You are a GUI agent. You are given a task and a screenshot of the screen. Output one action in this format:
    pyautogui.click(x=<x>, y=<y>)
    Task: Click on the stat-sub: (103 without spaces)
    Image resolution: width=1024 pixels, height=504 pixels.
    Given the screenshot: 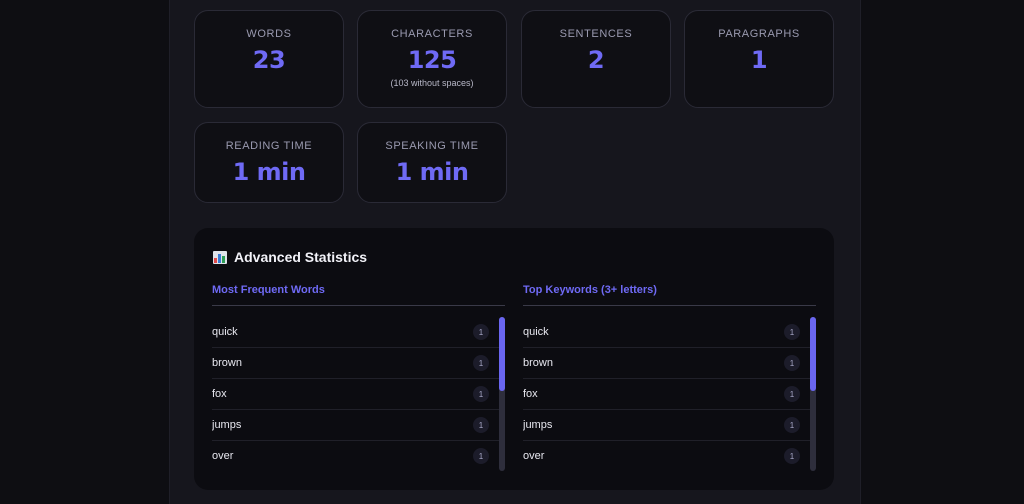 What is the action you would take?
    pyautogui.click(x=432, y=83)
    